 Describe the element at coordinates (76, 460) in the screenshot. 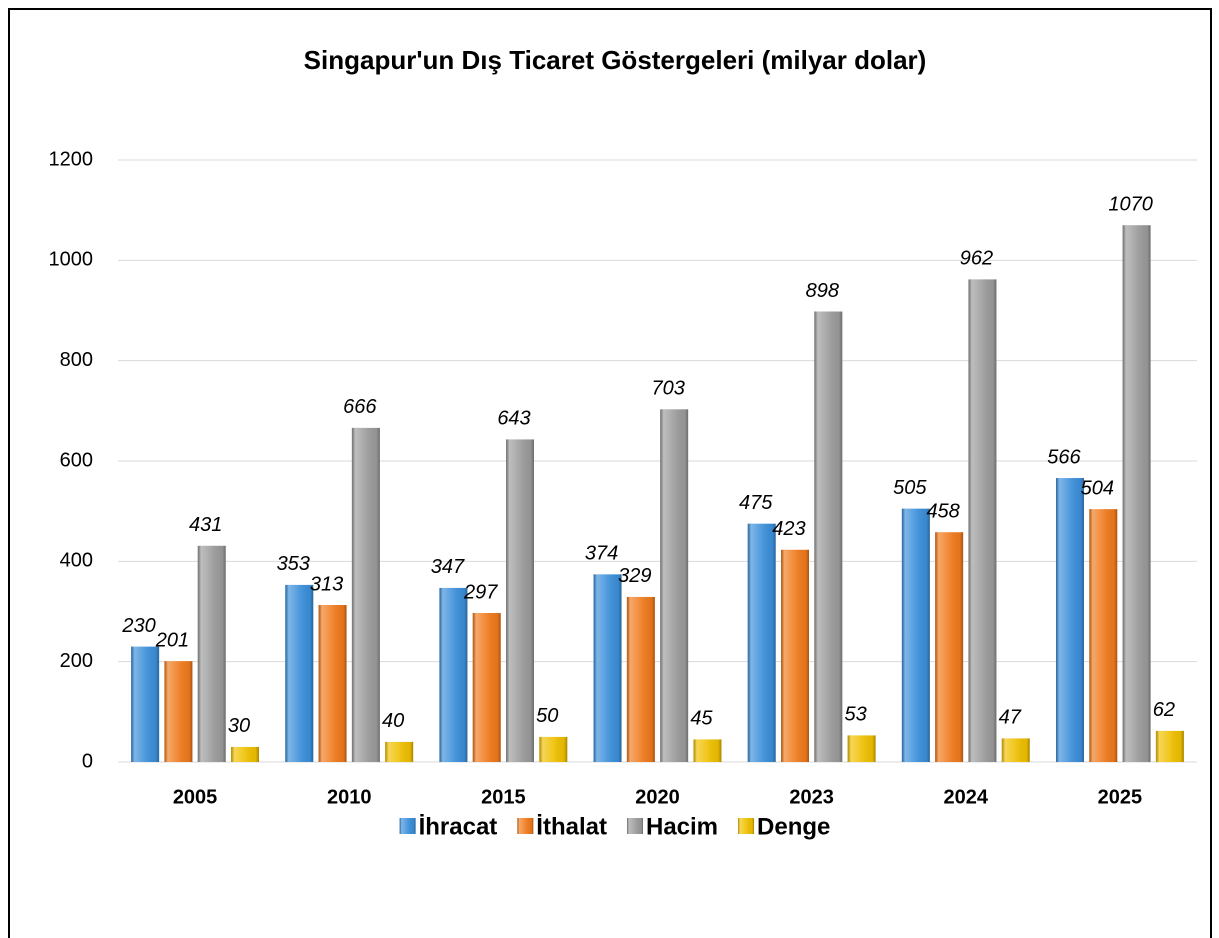

I see `y-tick-label: 600` at that location.